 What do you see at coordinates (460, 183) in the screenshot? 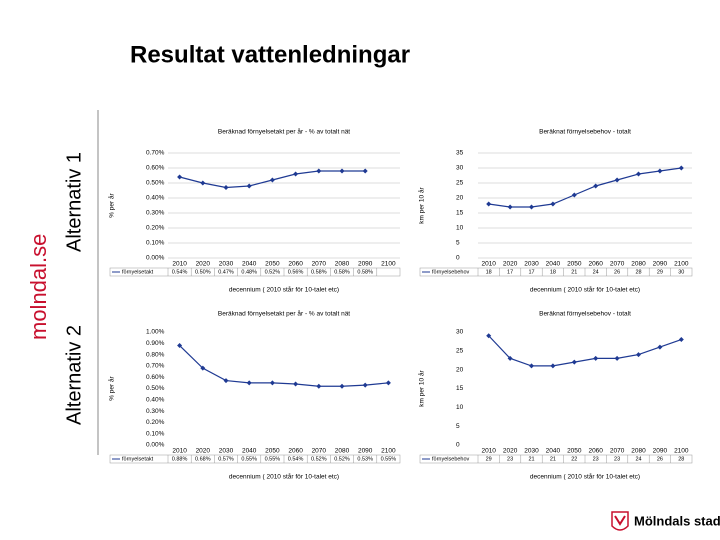
I see `y-tick-label: 25` at bounding box center [460, 183].